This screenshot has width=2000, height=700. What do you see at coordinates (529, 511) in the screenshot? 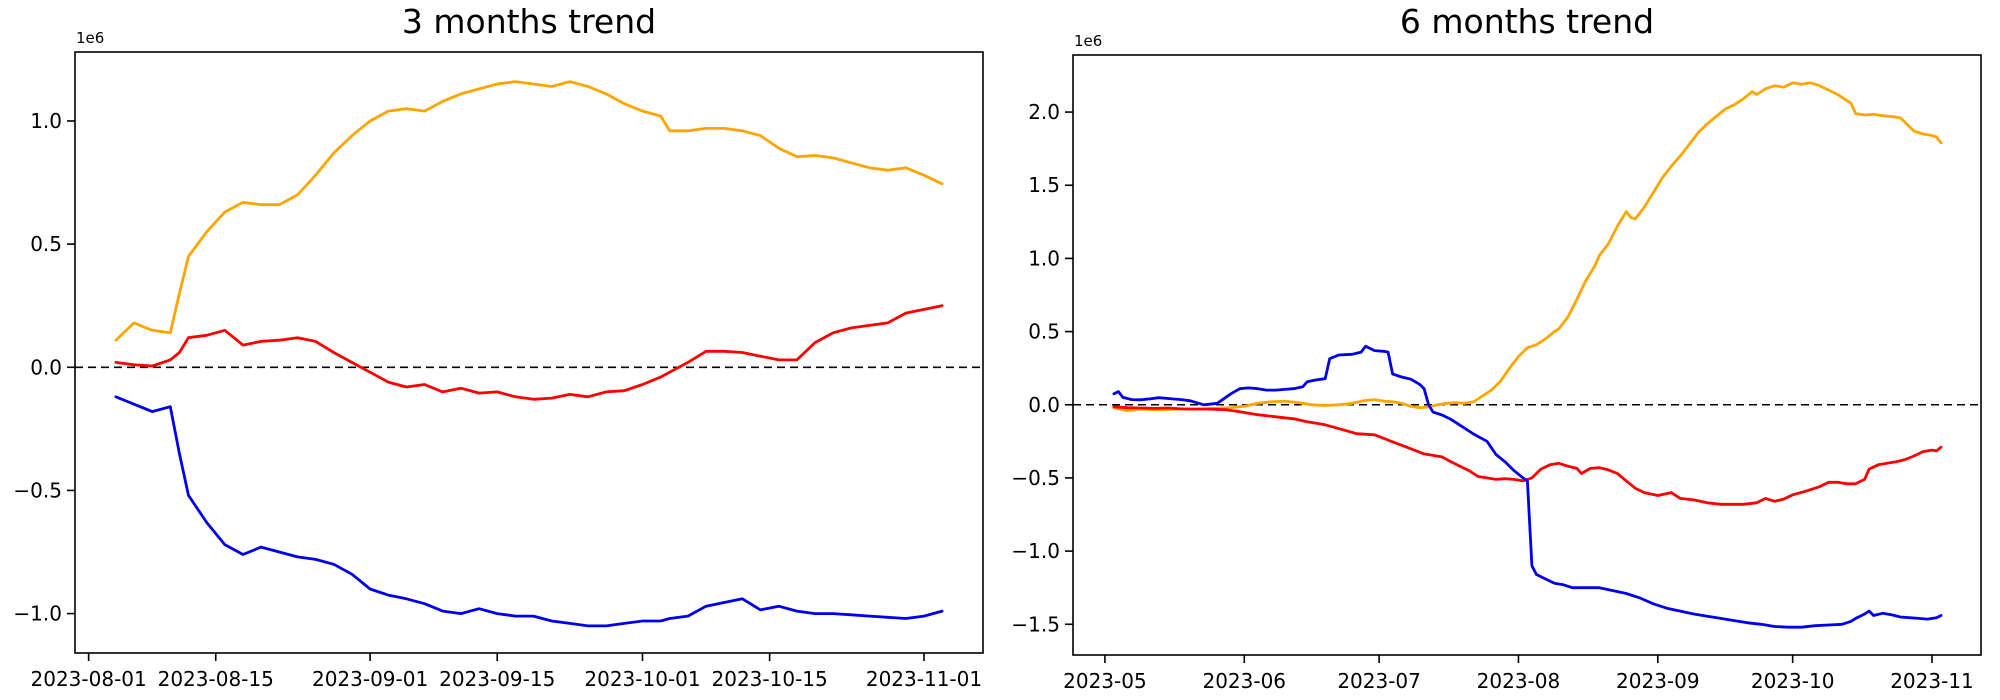
I see `blue-line` at bounding box center [529, 511].